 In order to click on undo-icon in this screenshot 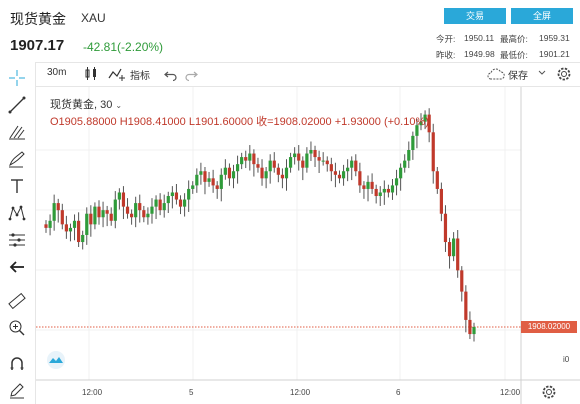, I will do `click(171, 75)`.